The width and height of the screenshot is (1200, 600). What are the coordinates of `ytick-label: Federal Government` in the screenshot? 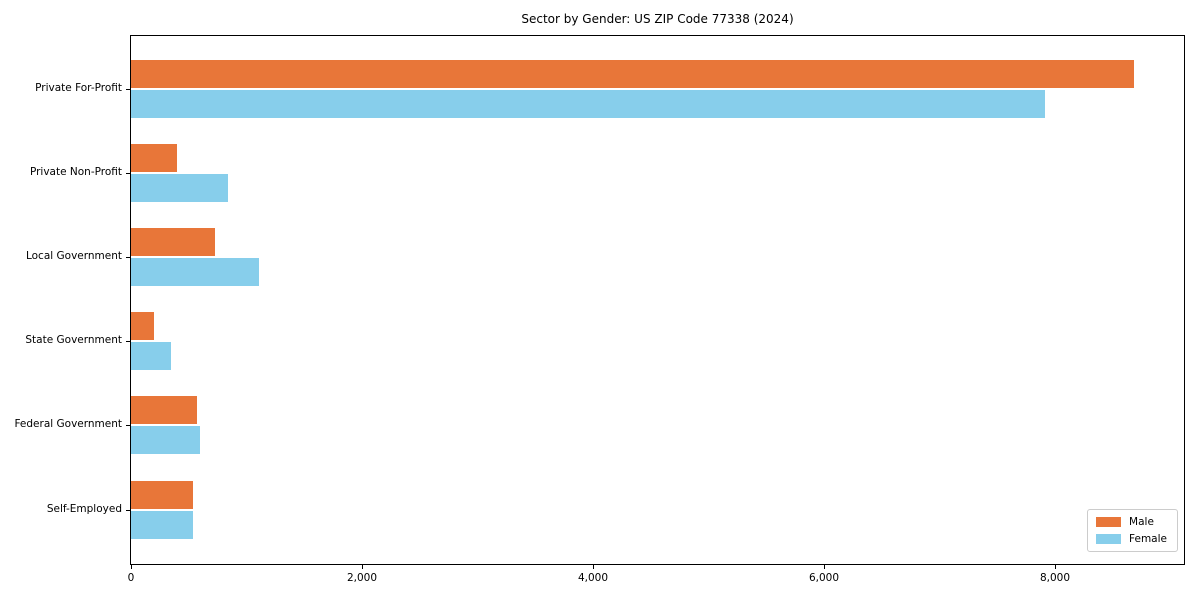 It's located at (68, 424).